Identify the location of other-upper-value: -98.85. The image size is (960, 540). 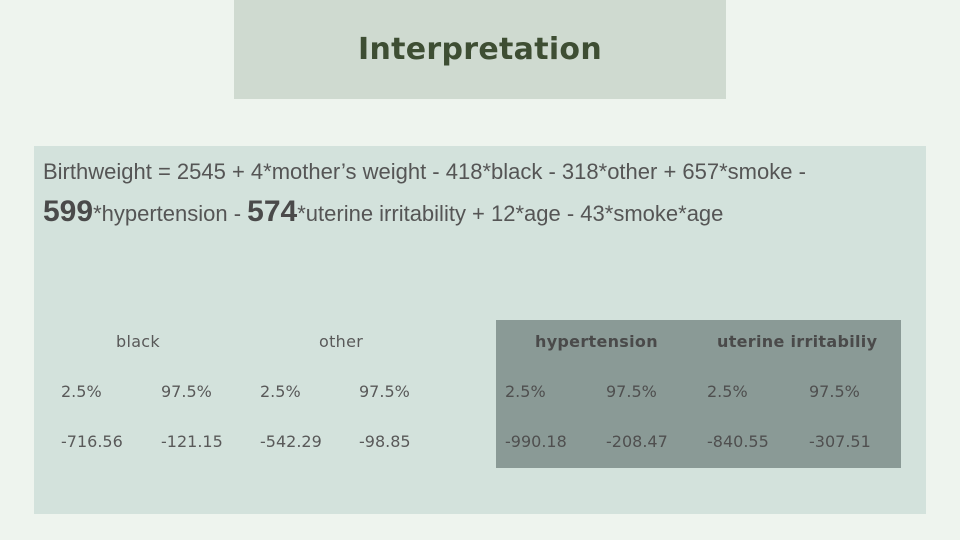
(385, 441).